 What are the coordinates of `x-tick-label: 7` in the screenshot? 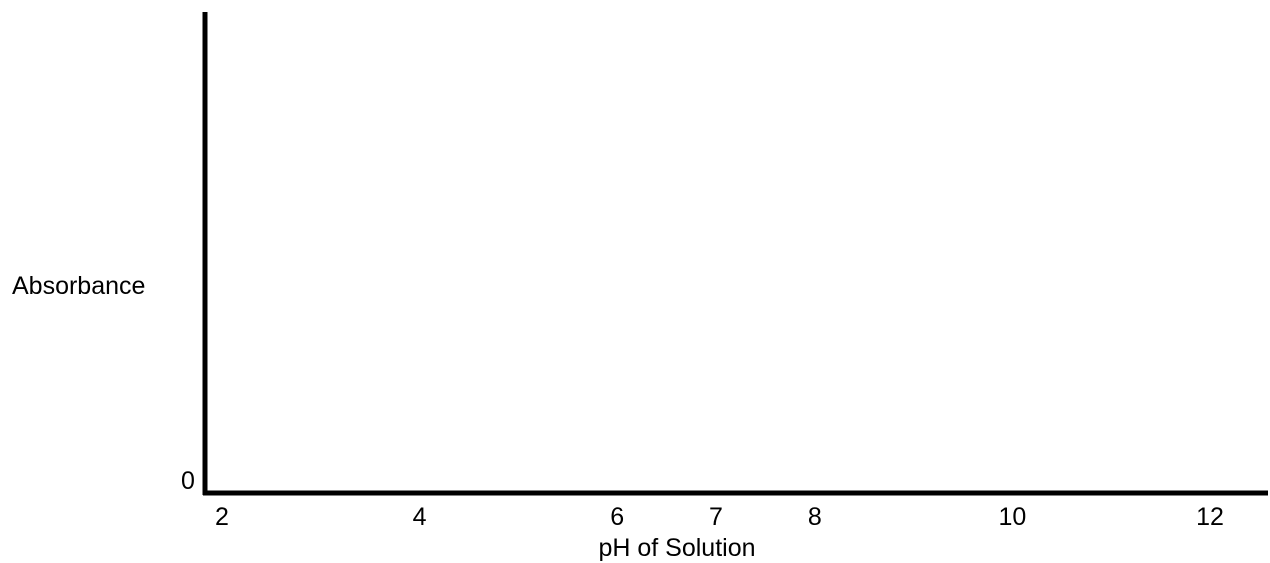 It's located at (716, 517).